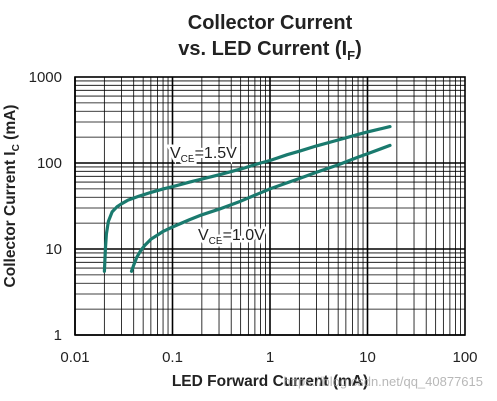 This screenshot has width=497, height=401. Describe the element at coordinates (383, 381) in the screenshot. I see `watermark: https://blog.csdn.net/qq_40877615` at that location.